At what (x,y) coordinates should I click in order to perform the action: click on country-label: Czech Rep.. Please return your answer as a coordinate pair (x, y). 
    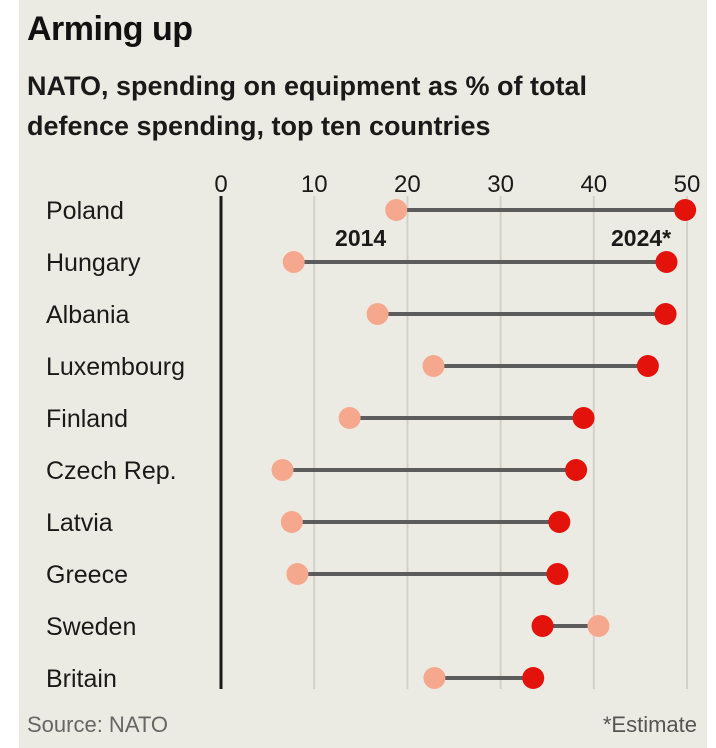
    Looking at the image, I should click on (111, 471).